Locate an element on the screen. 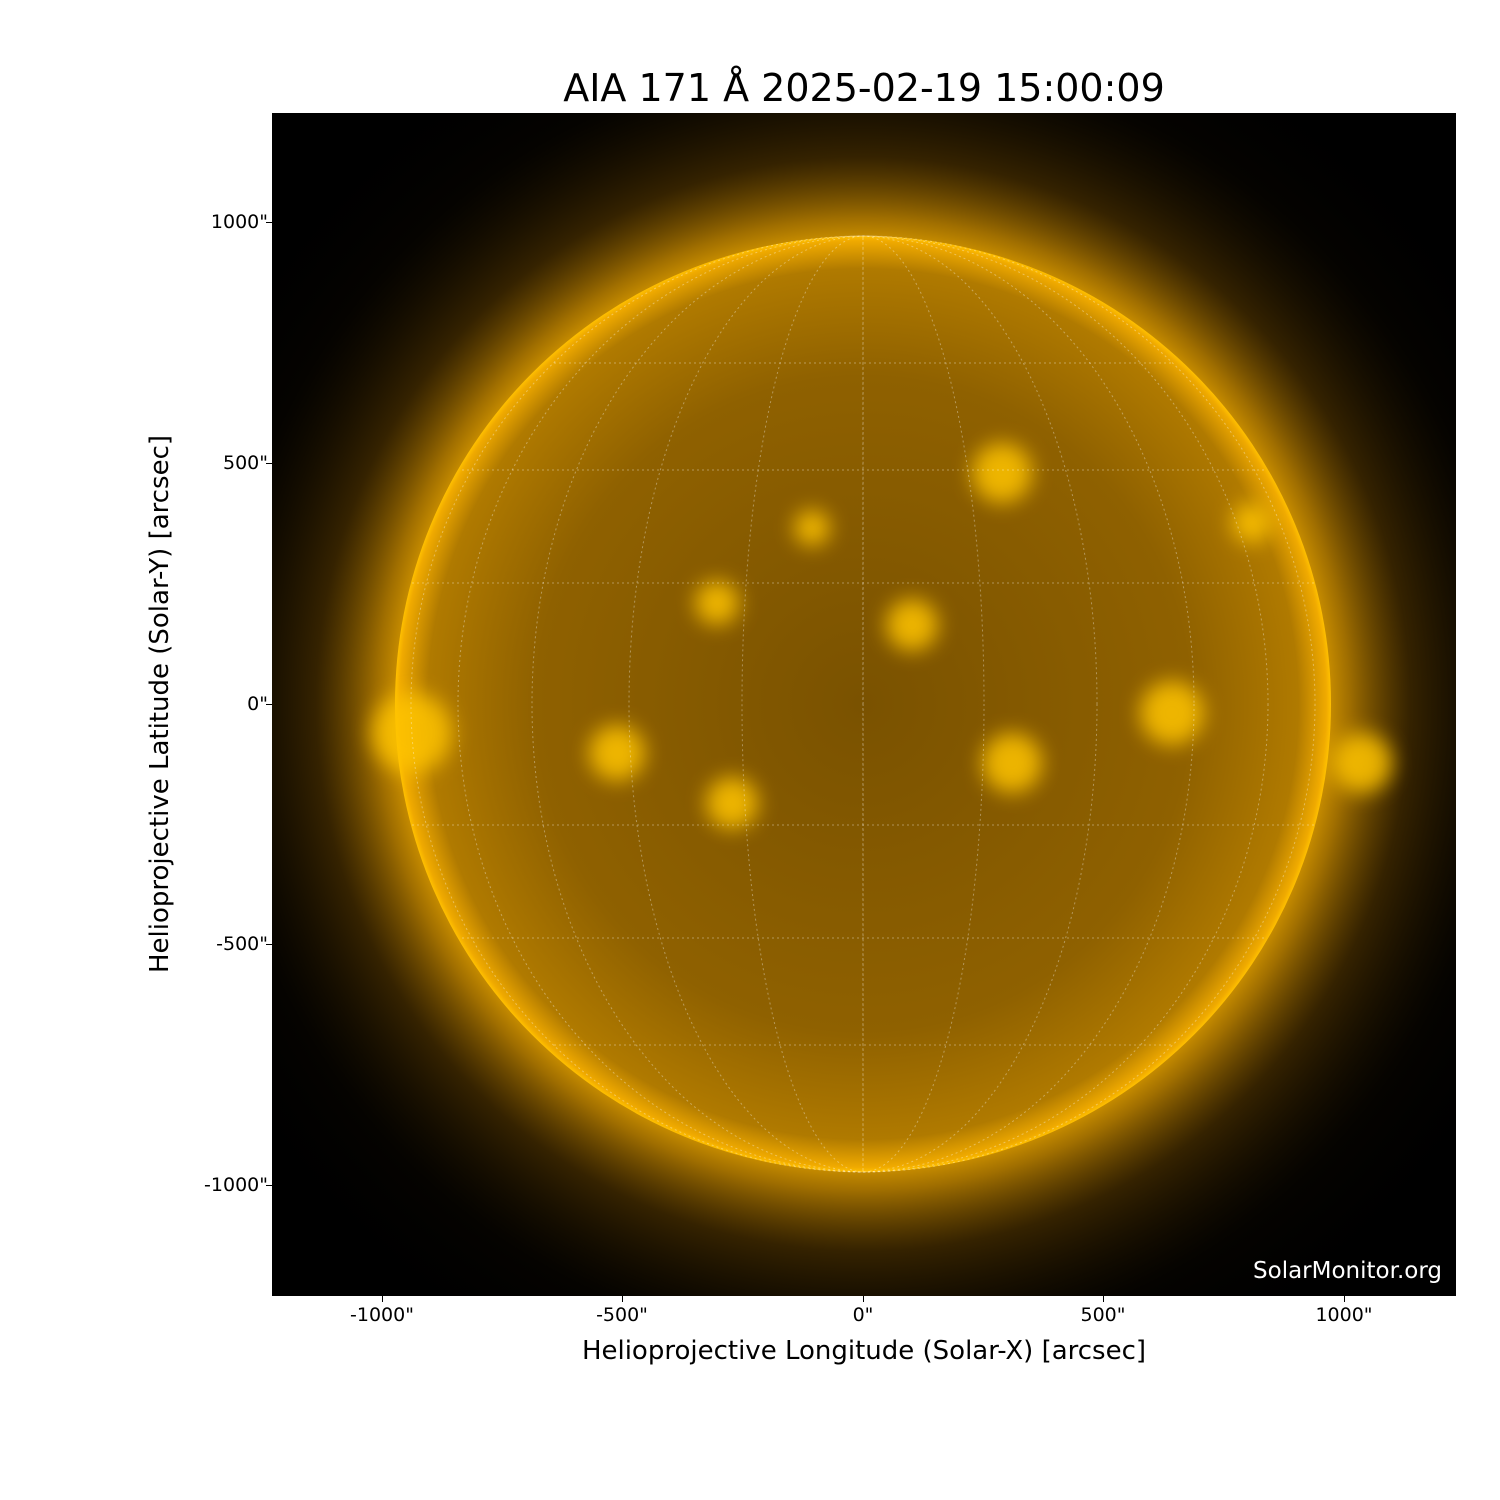 Image resolution: width=1500 pixels, height=1500 pixels. x-tick-label: 0" is located at coordinates (863, 1315).